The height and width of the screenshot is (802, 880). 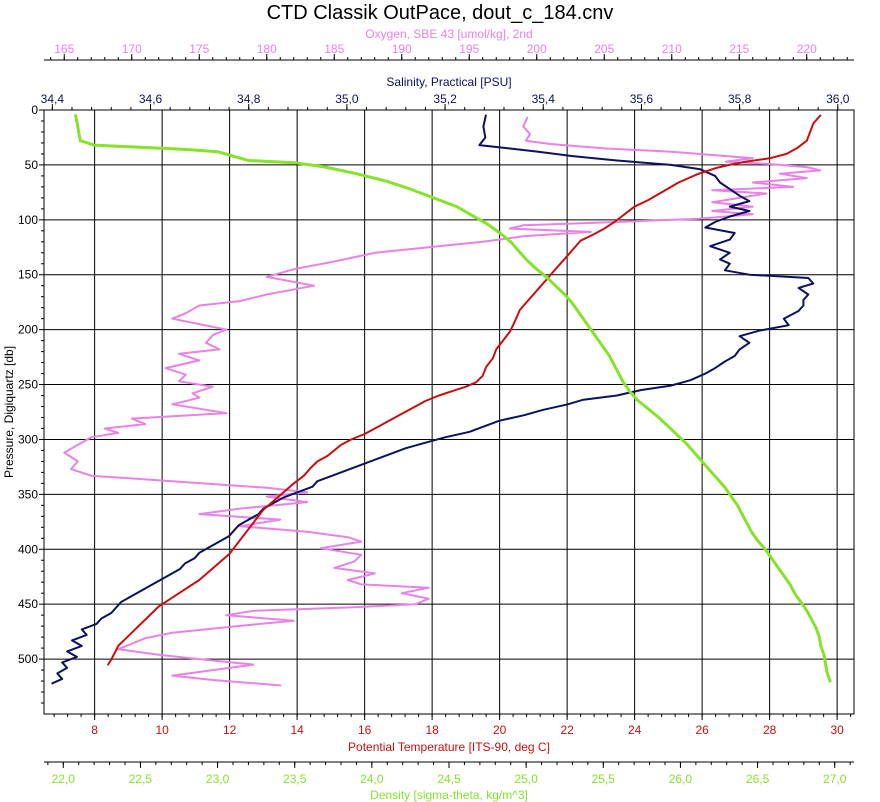 What do you see at coordinates (642, 99) in the screenshot?
I see `x-tick-label-salinity: 35,6` at bounding box center [642, 99].